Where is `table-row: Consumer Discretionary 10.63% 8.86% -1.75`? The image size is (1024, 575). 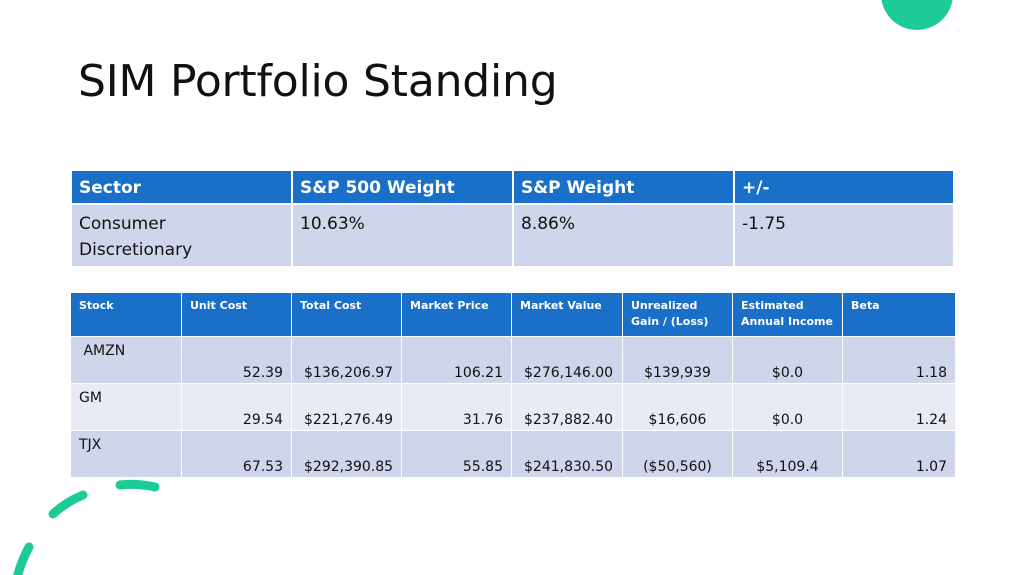
table-row: Consumer Discretionary 10.63% 8.86% -1.75 is located at coordinates (512, 235).